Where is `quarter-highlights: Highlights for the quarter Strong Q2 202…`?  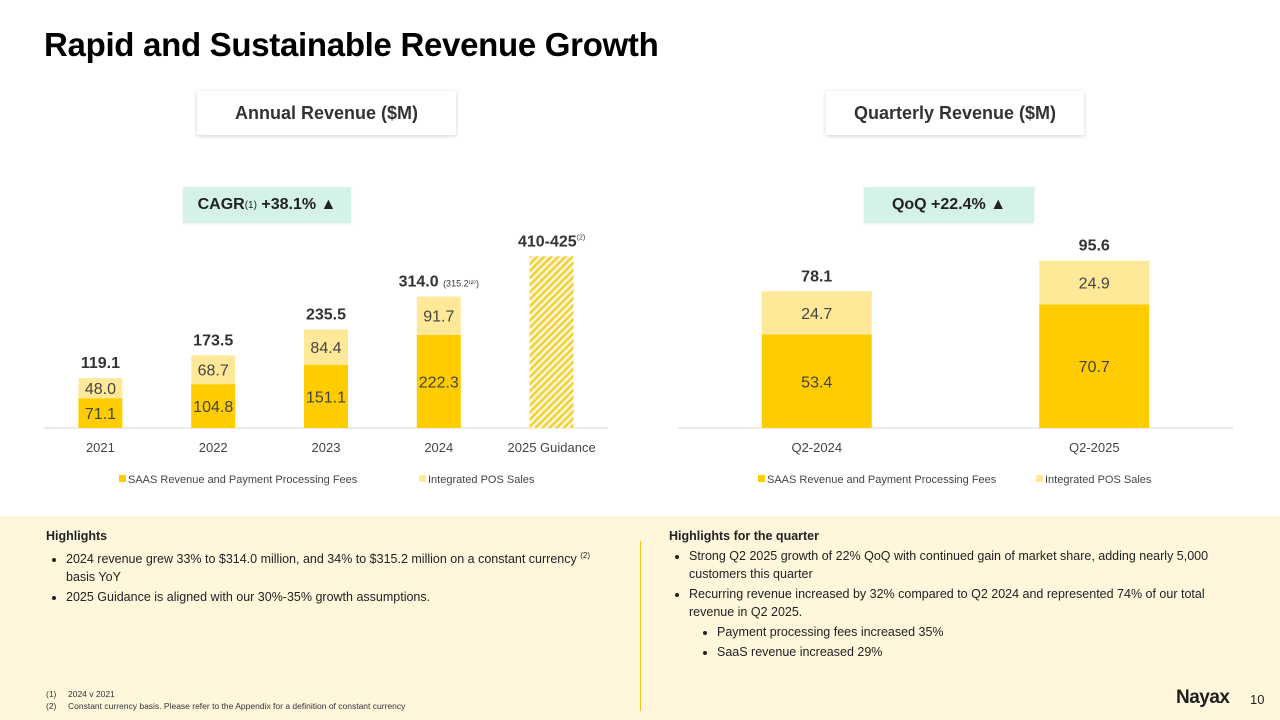
quarter-highlights: Highlights for the quarter Strong Q2 202… is located at coordinates (949, 595).